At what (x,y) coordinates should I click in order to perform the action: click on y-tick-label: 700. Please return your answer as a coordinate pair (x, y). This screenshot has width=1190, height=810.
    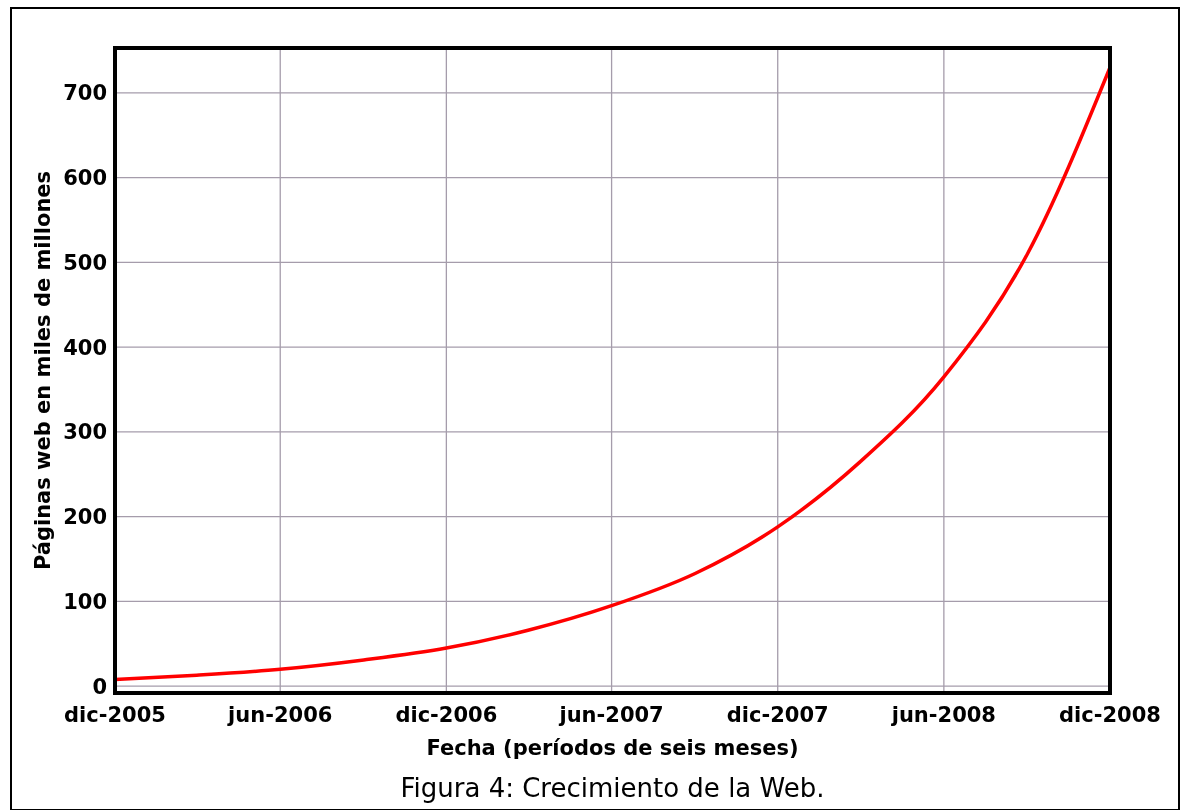
    Looking at the image, I should click on (85, 93).